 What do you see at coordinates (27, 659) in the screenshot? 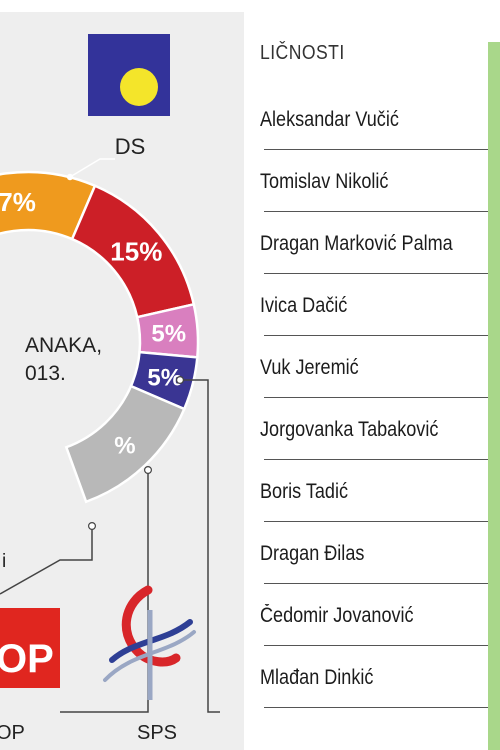
I see `ldp-logo-text: OP` at bounding box center [27, 659].